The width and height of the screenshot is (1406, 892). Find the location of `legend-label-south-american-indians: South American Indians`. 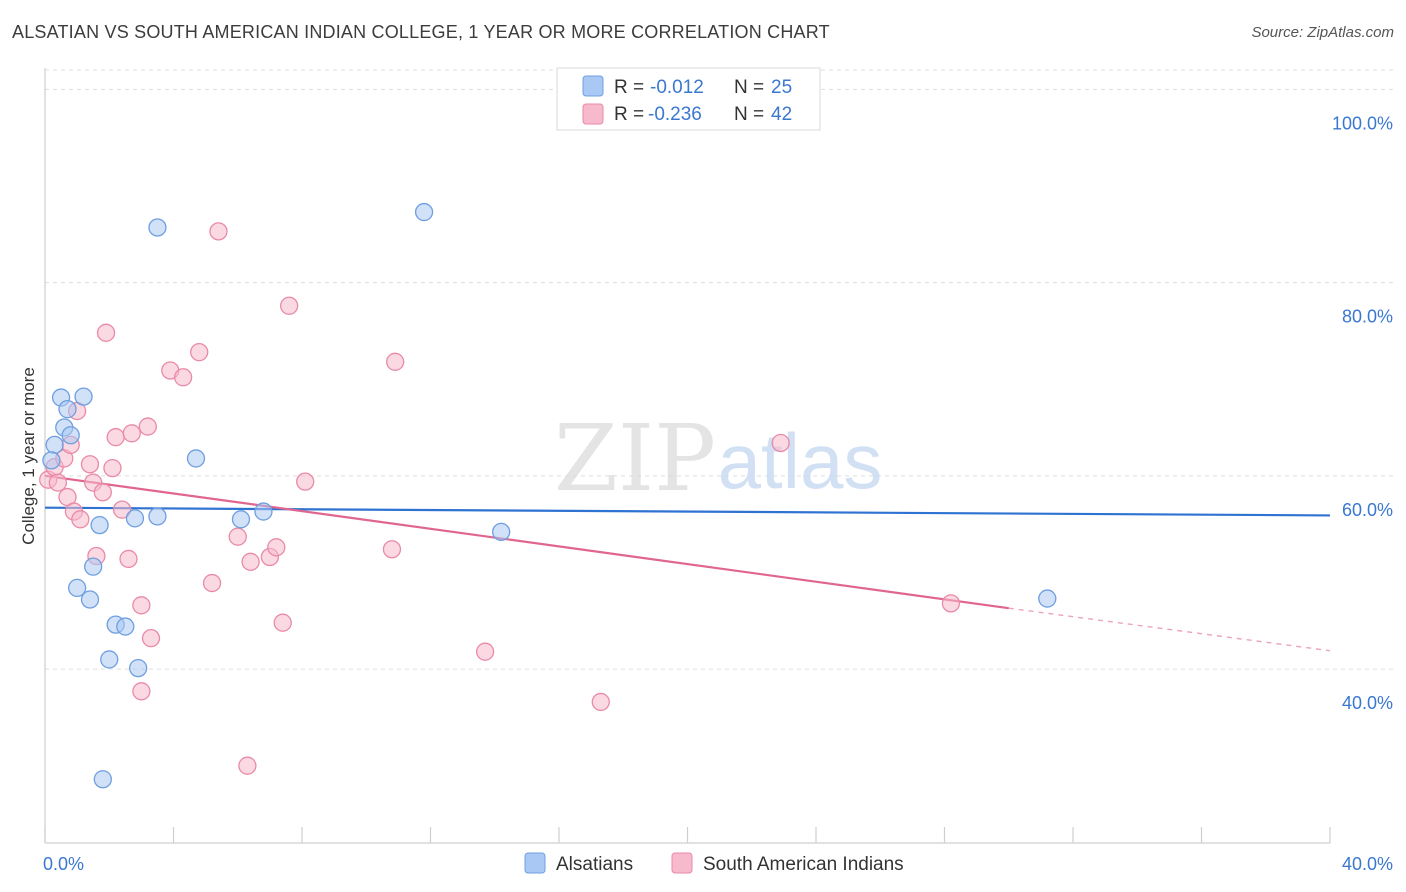

legend-label-south-american-indians: South American Indians is located at coordinates (803, 864).